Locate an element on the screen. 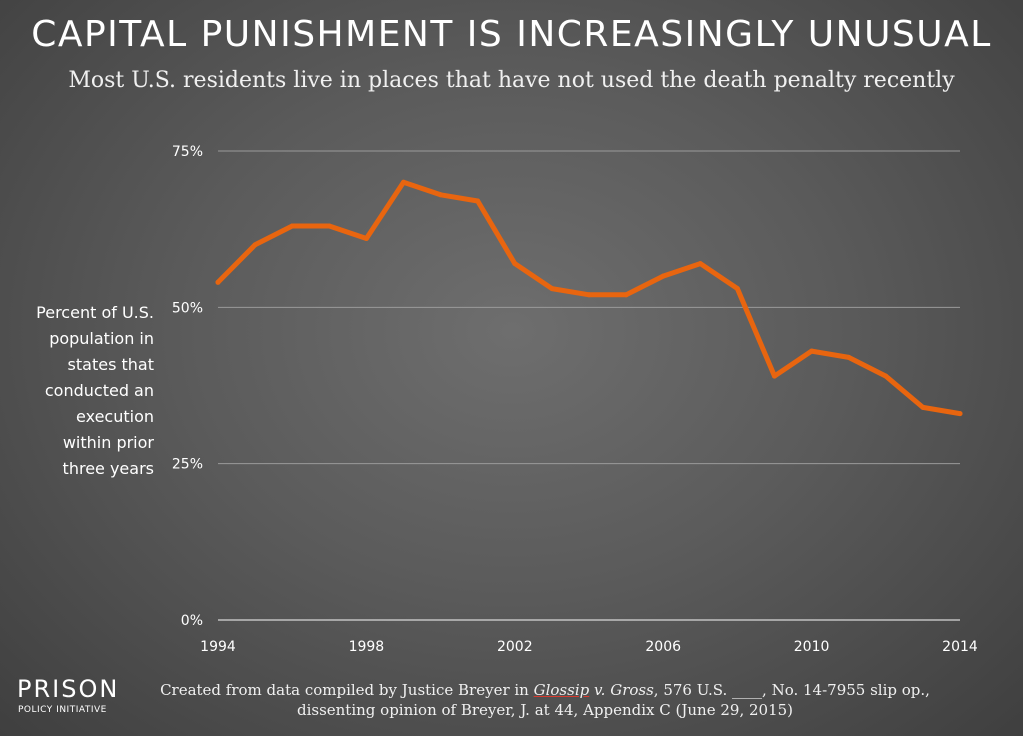 The height and width of the screenshot is (736, 1023). x-axis-ticks: 1994 1998 2002 2006 2010 2014 is located at coordinates (589, 647).